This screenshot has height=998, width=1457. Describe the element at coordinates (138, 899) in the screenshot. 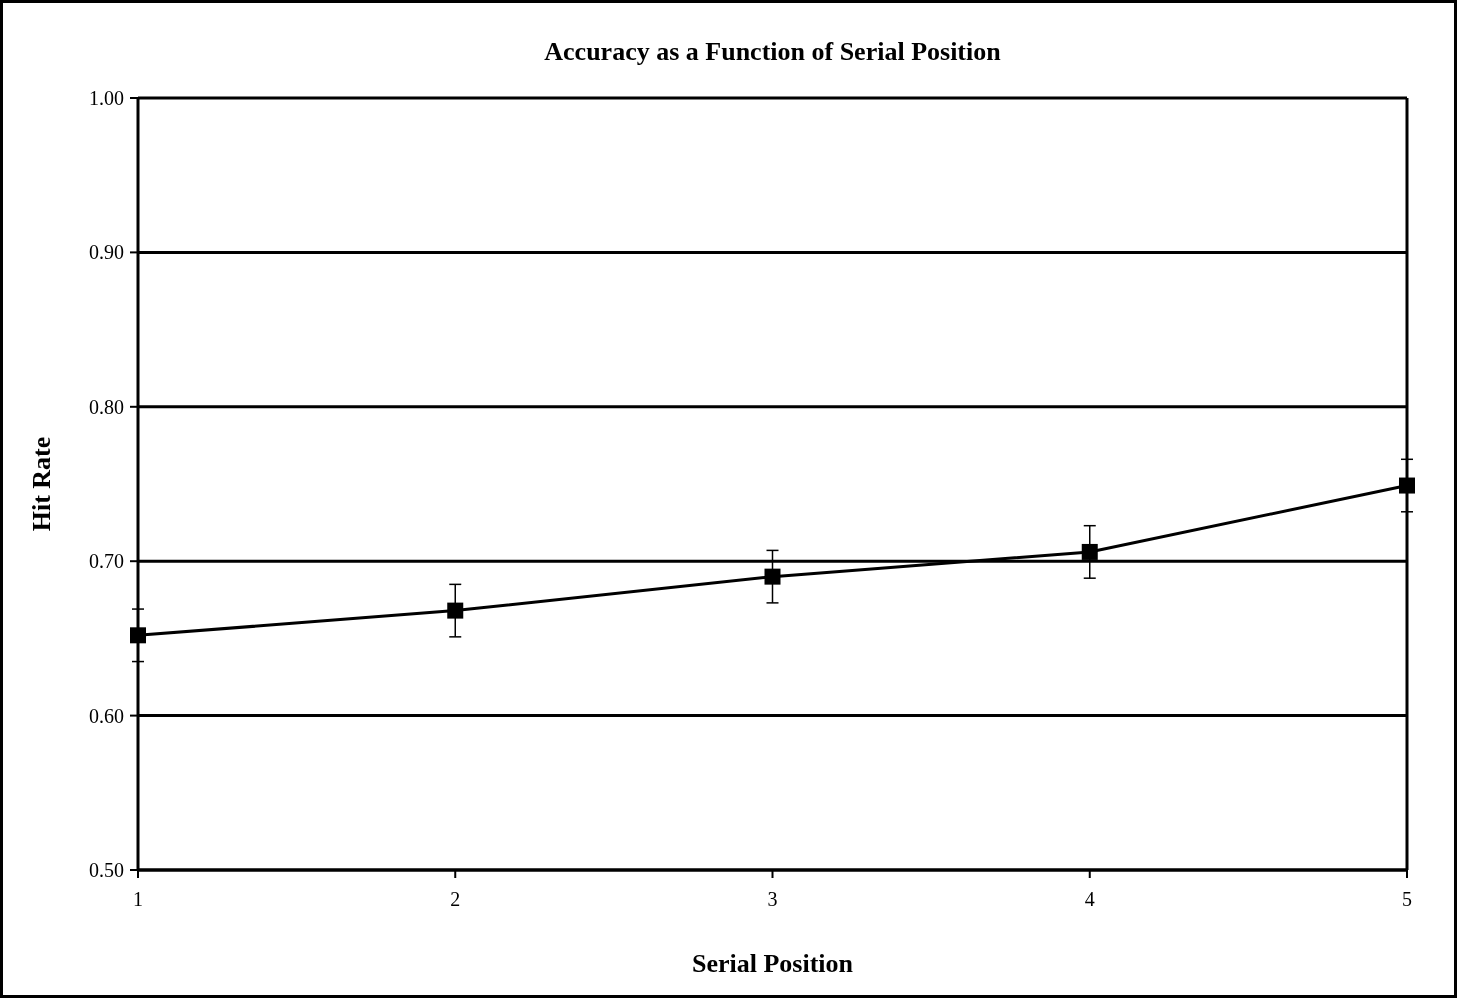

I see `x-tick-label: 1` at that location.